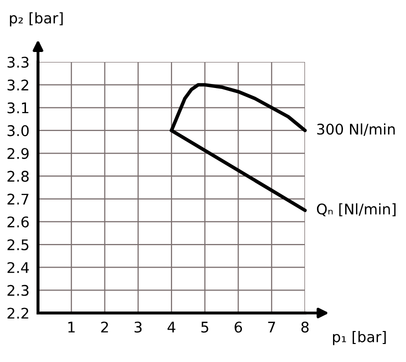 The image size is (406, 362). Describe the element at coordinates (36, 19) in the screenshot. I see `y-axis-title: p₂ [bar]` at that location.